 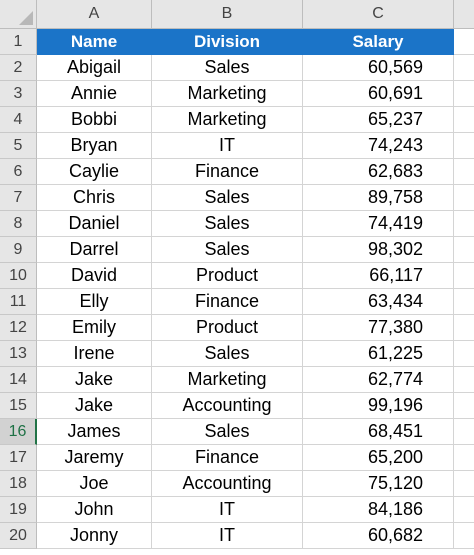 What do you see at coordinates (18, 302) in the screenshot?
I see `row-header: 11` at bounding box center [18, 302].